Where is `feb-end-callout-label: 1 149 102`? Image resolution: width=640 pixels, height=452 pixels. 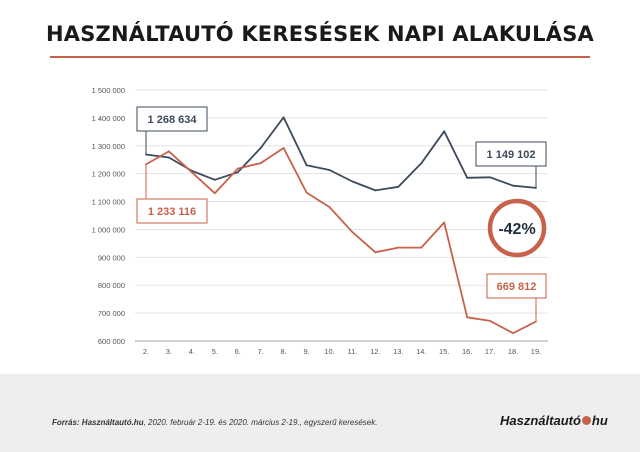
feb-end-callout-label: 1 149 102 is located at coordinates (511, 155).